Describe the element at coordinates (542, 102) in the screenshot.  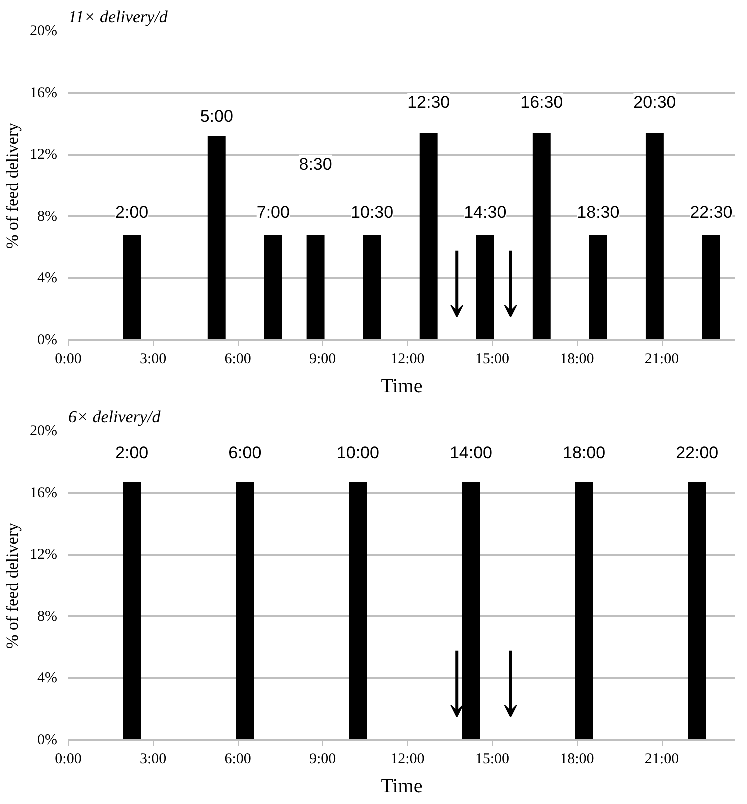
I see `annotation: 16:30` at that location.